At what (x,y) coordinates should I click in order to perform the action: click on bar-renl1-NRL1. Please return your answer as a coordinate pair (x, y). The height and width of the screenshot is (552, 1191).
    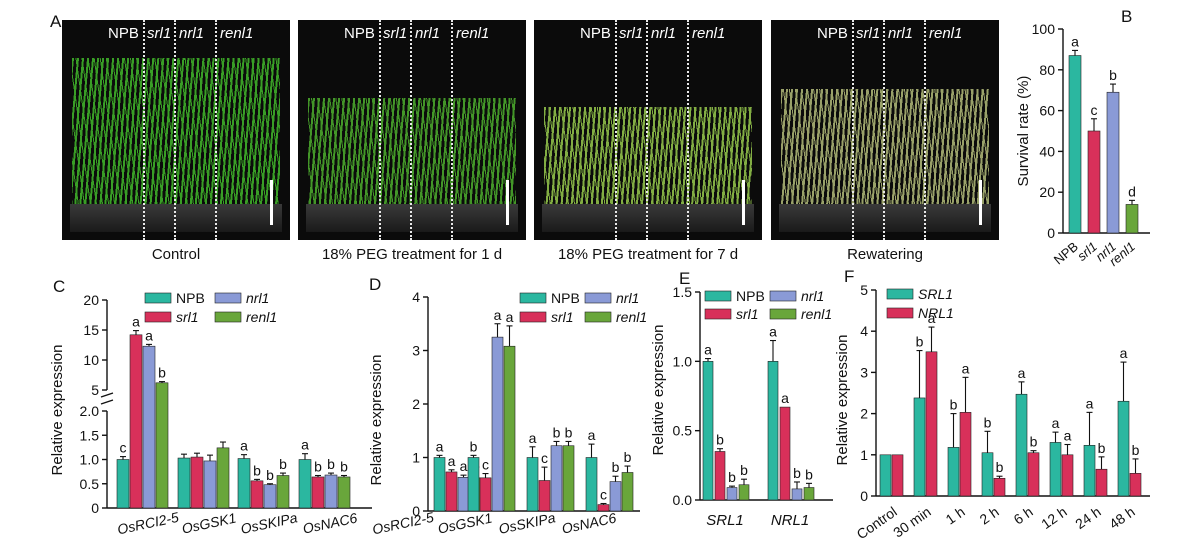
    Looking at the image, I should click on (809, 494).